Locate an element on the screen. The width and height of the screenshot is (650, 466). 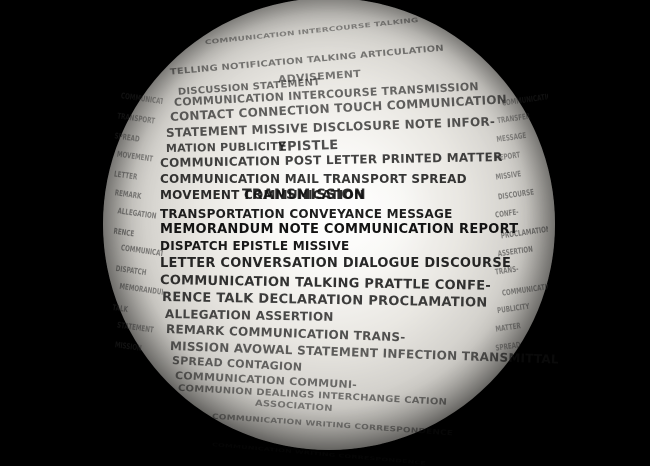
word-line: ALLEGATION ASSERTION is located at coordinates (249, 315).